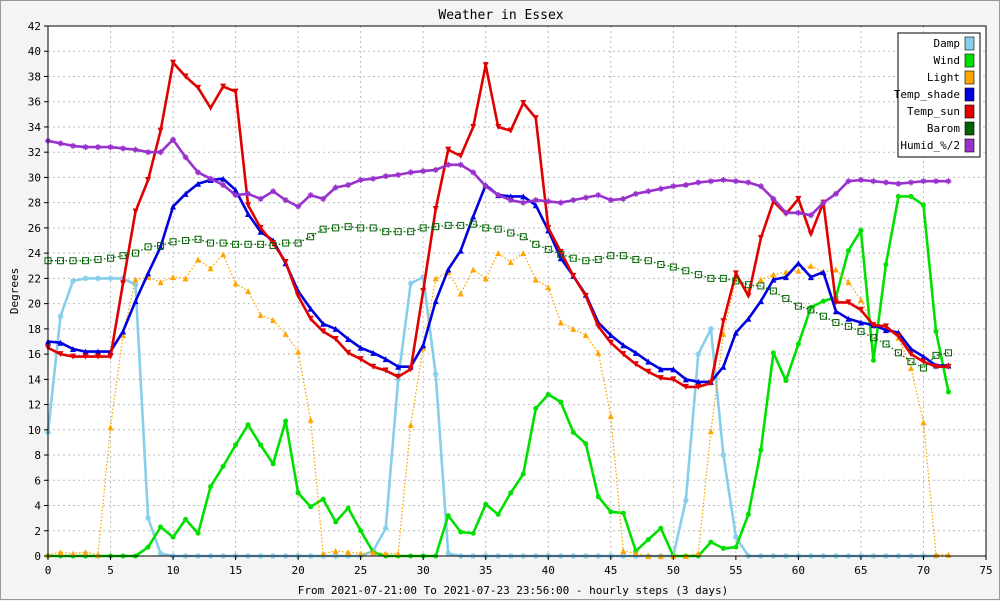 Image resolution: width=1000 pixels, height=601 pixels. I want to click on x-tick-label: 55, so click(735, 570).